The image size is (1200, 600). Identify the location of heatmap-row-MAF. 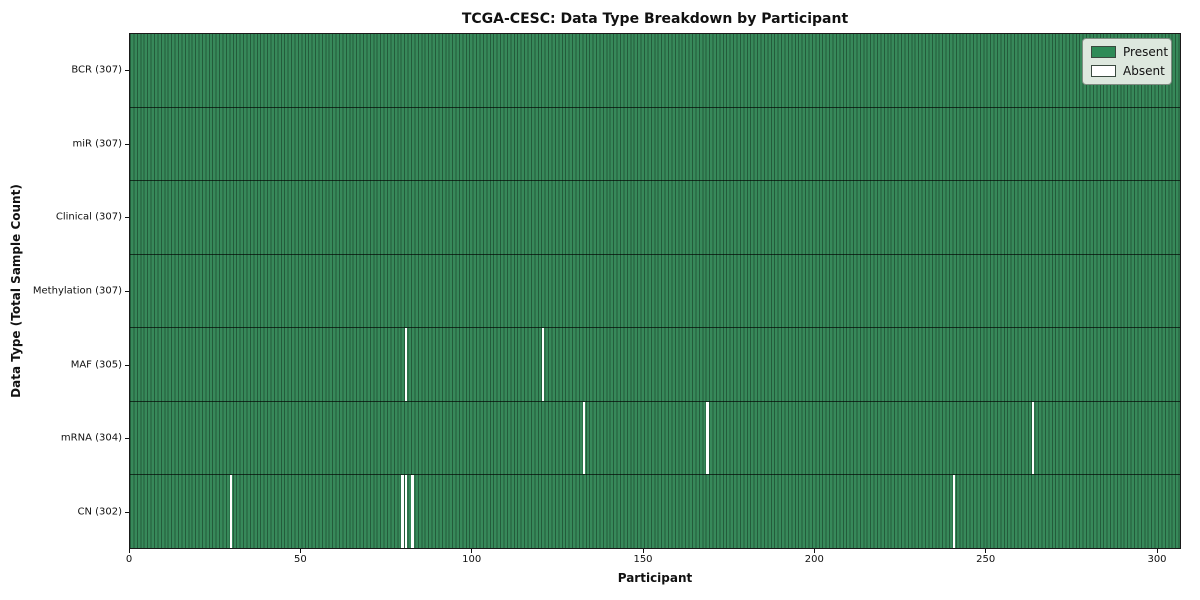
(655, 365).